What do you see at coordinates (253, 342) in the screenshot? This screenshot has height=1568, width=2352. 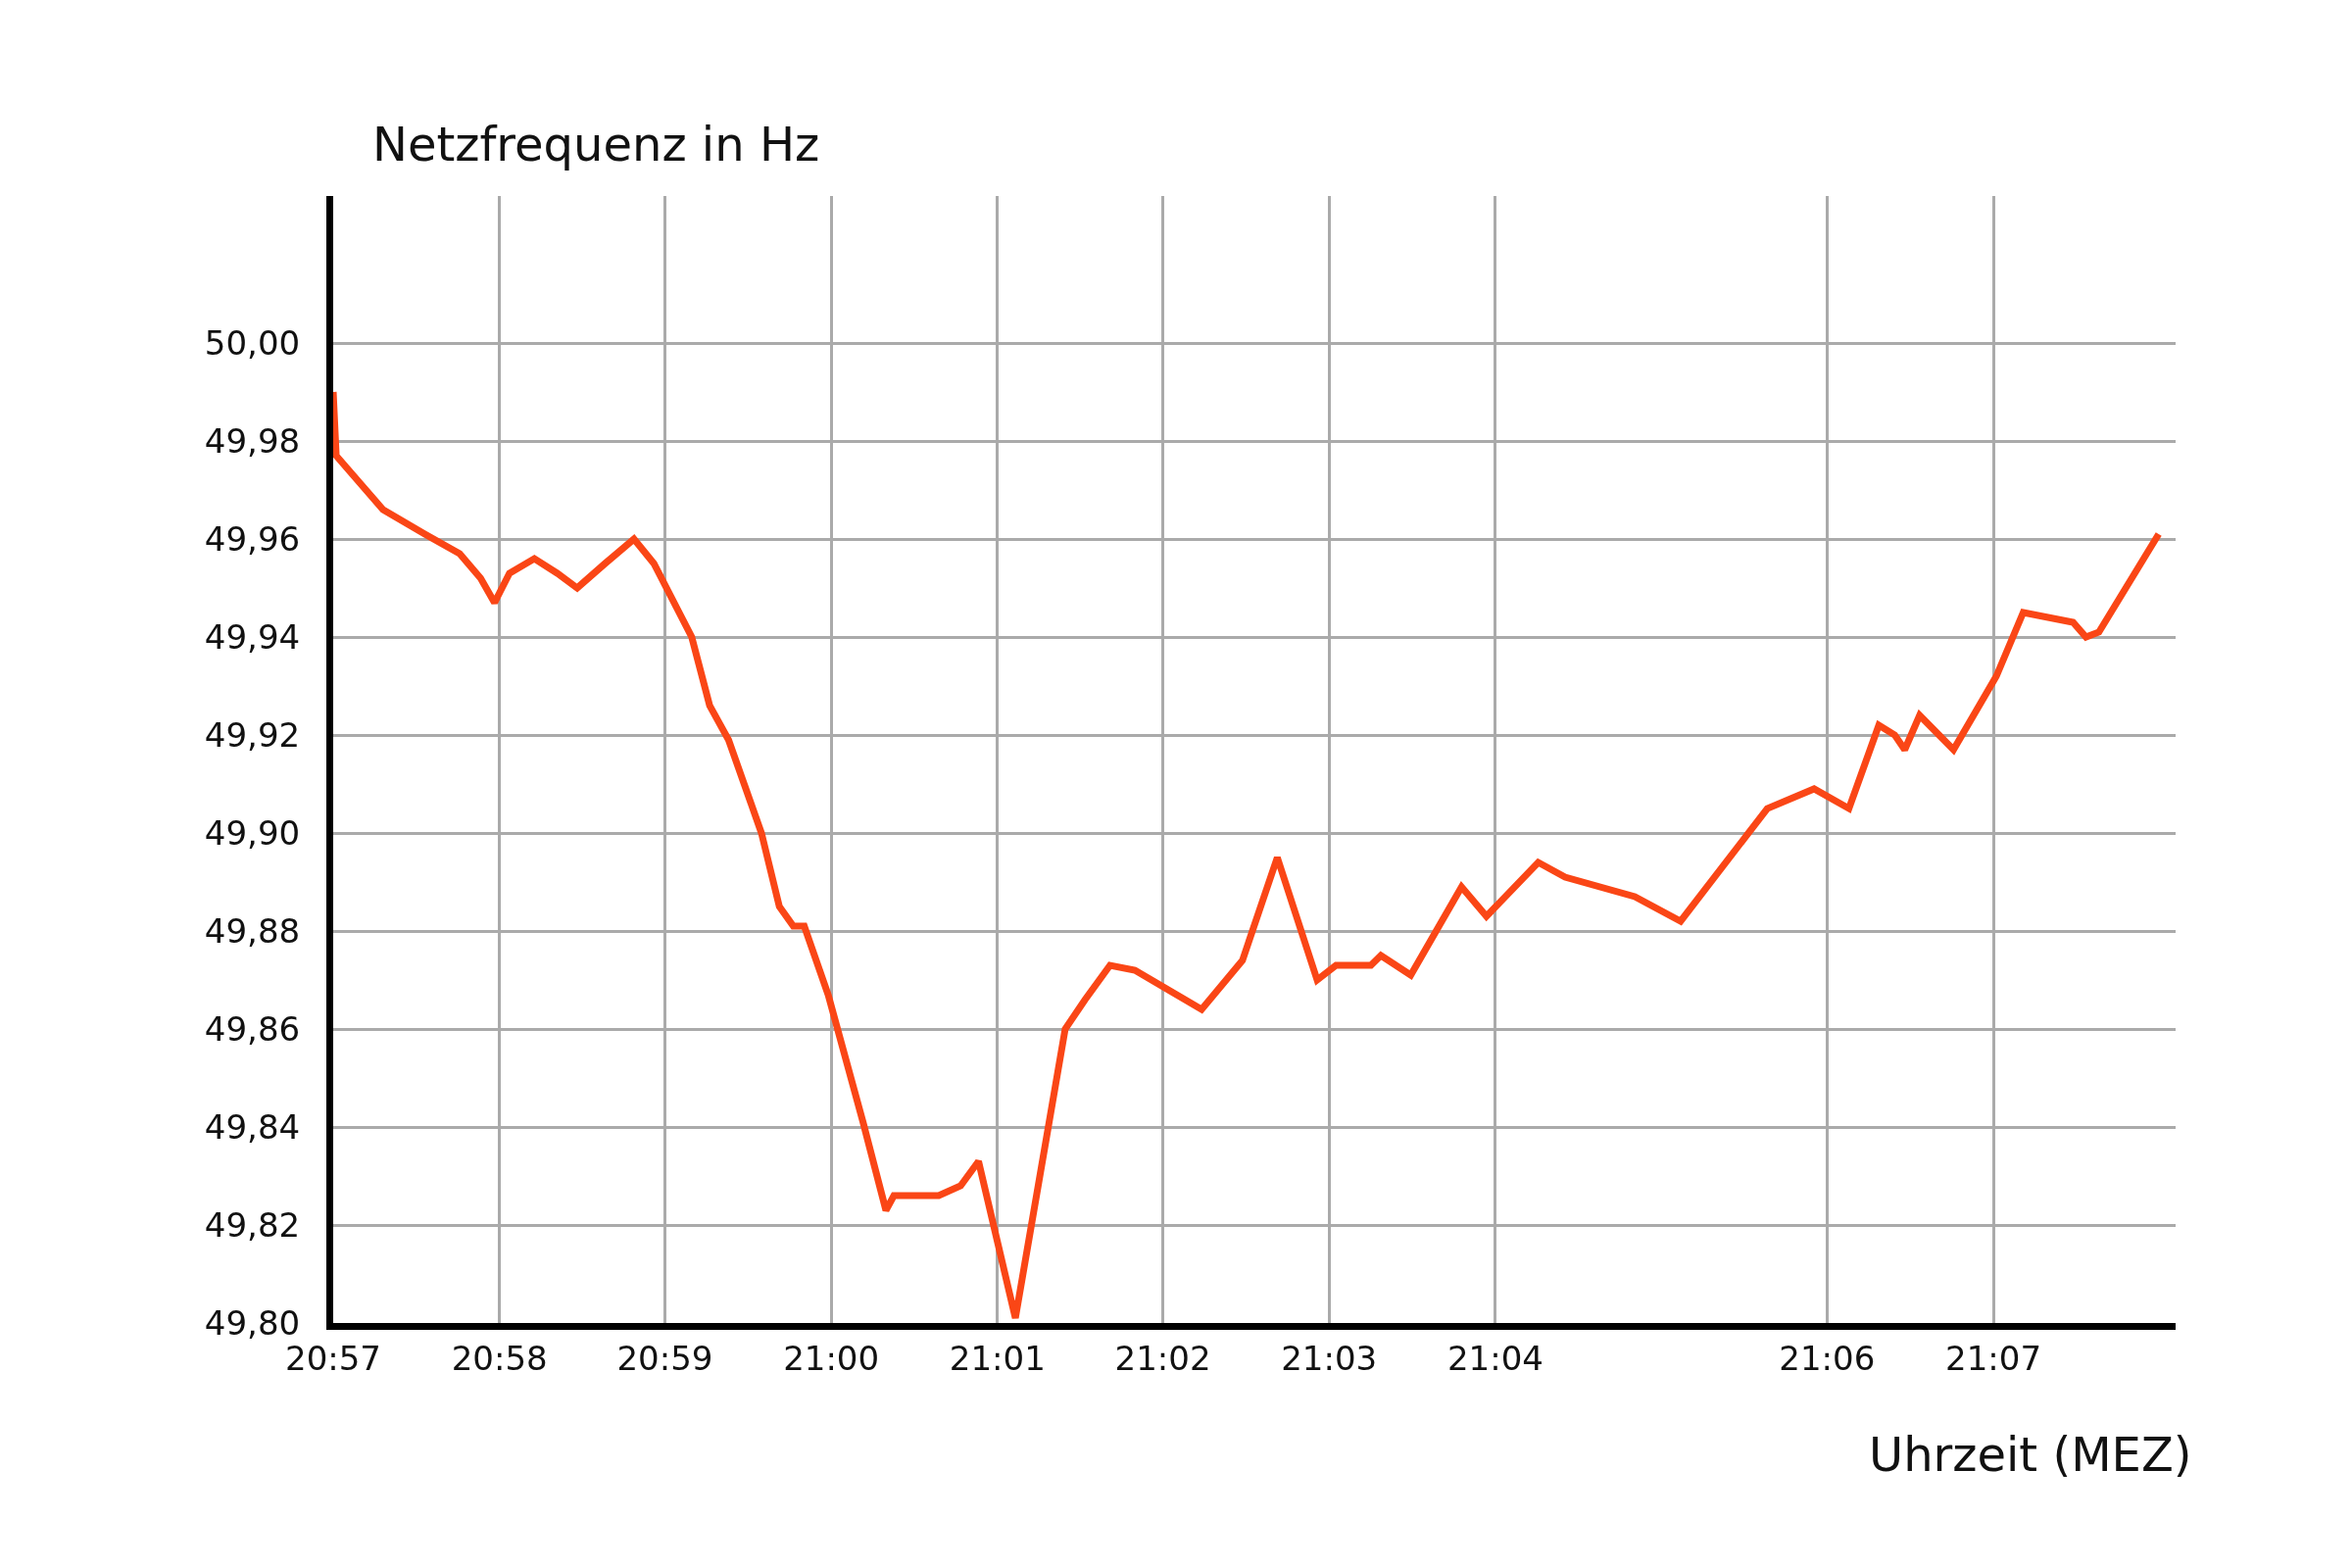 I see `y-tick-label: 50,00` at bounding box center [253, 342].